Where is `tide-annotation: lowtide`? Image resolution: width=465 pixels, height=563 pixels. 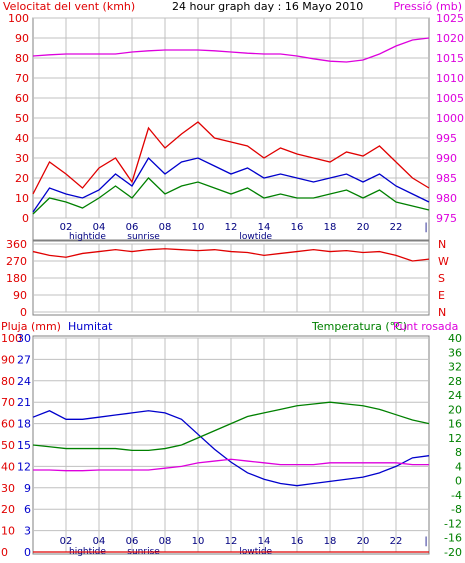 tide-annotation: lowtide is located at coordinates (255, 237).